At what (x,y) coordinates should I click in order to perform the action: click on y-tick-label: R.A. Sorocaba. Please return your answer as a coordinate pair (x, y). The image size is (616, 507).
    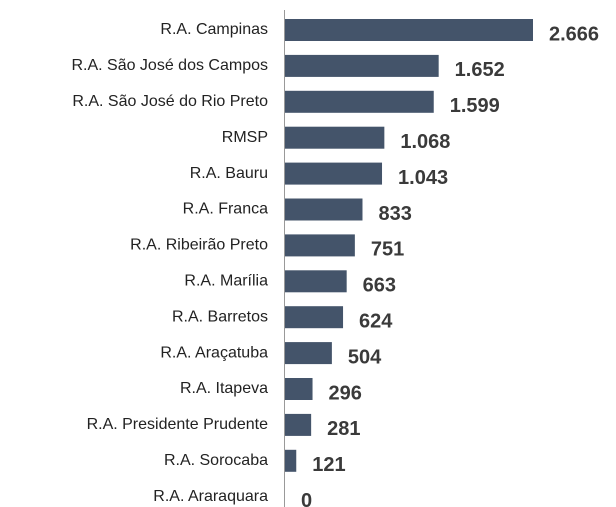
    Looking at the image, I should click on (216, 460).